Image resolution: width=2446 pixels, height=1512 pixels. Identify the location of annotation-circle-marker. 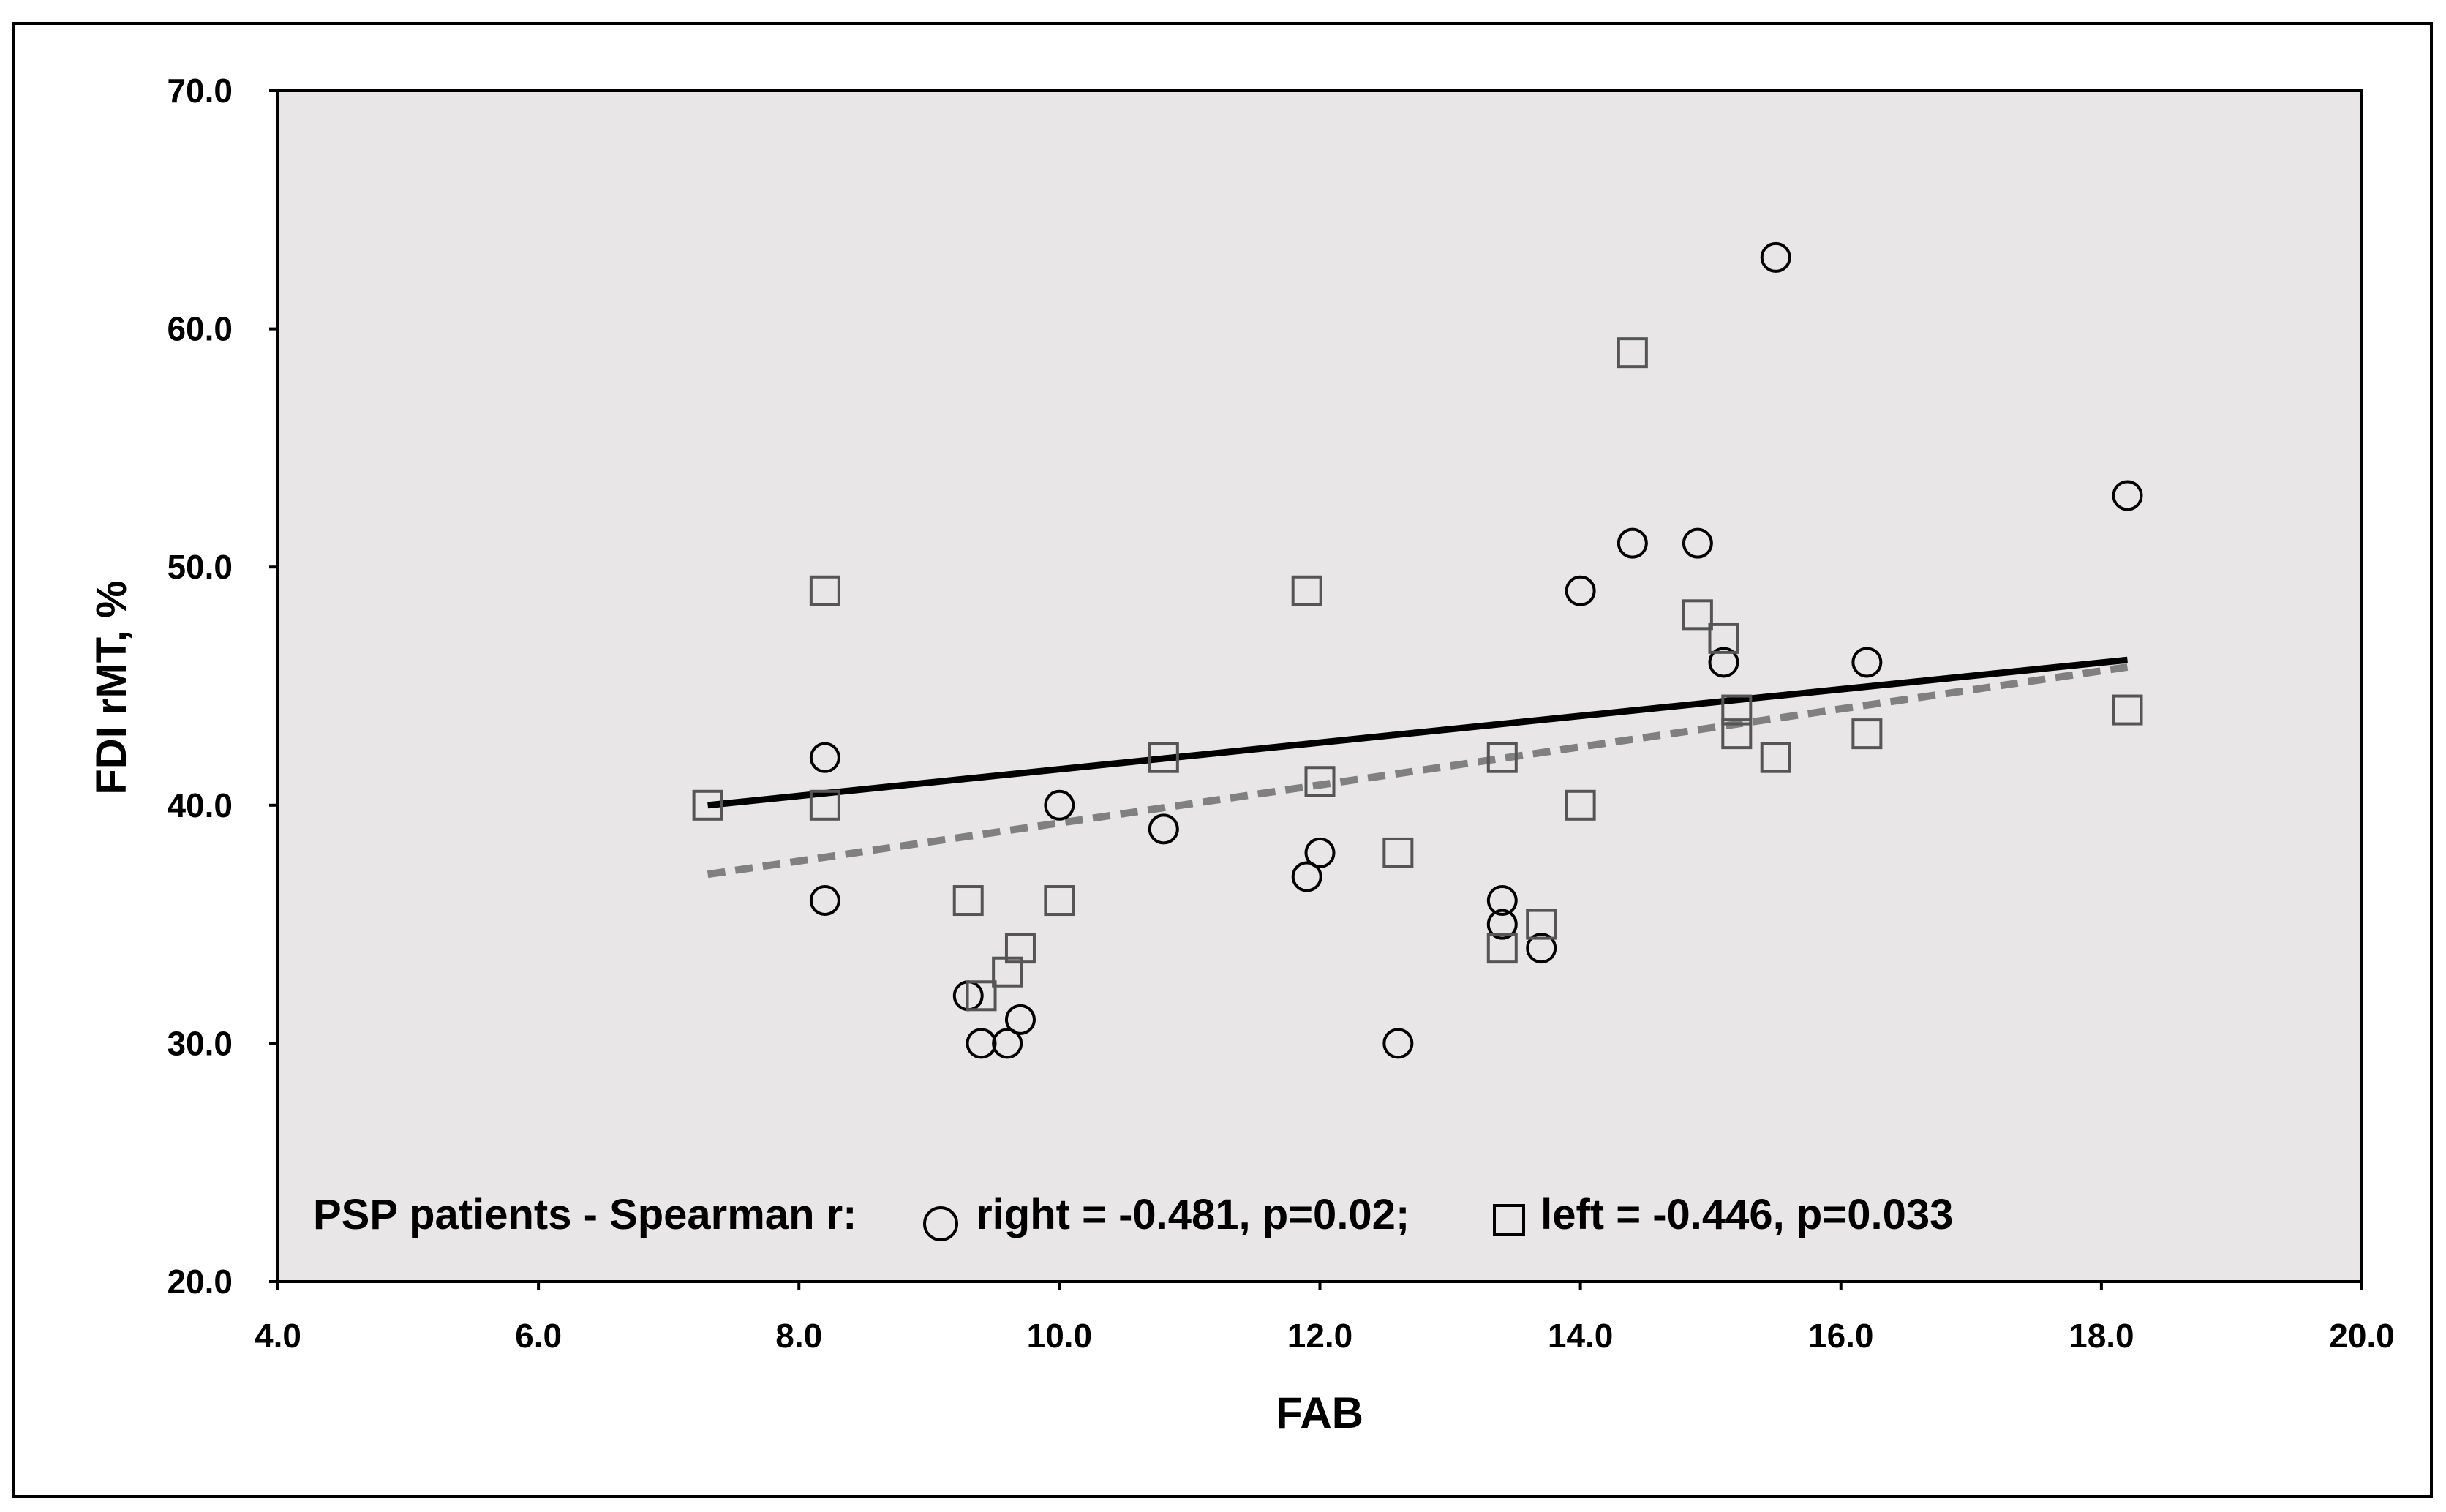
(941, 1224).